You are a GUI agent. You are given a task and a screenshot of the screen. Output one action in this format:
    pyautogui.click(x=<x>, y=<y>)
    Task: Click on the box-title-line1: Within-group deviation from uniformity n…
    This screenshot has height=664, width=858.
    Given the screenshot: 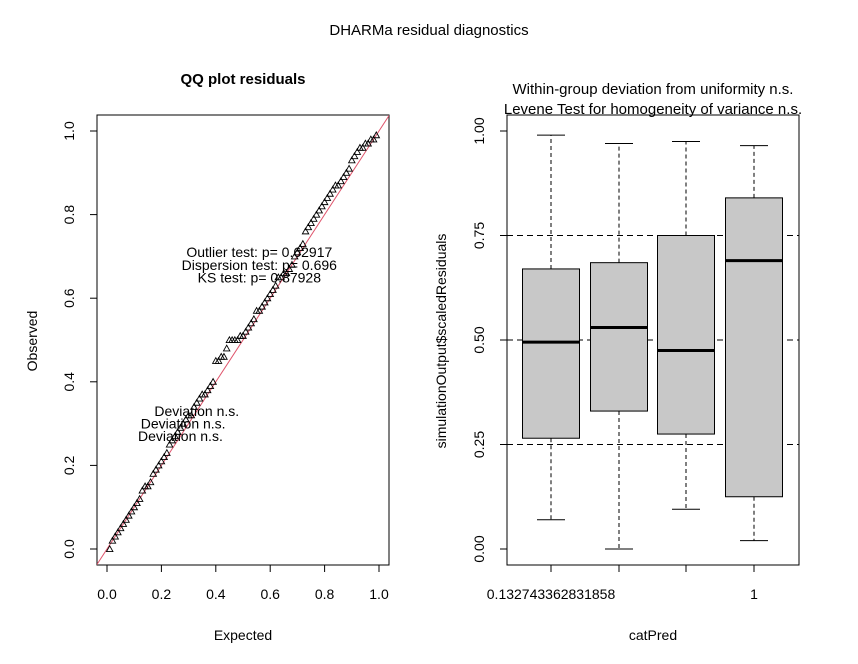 What is the action you would take?
    pyautogui.click(x=653, y=89)
    